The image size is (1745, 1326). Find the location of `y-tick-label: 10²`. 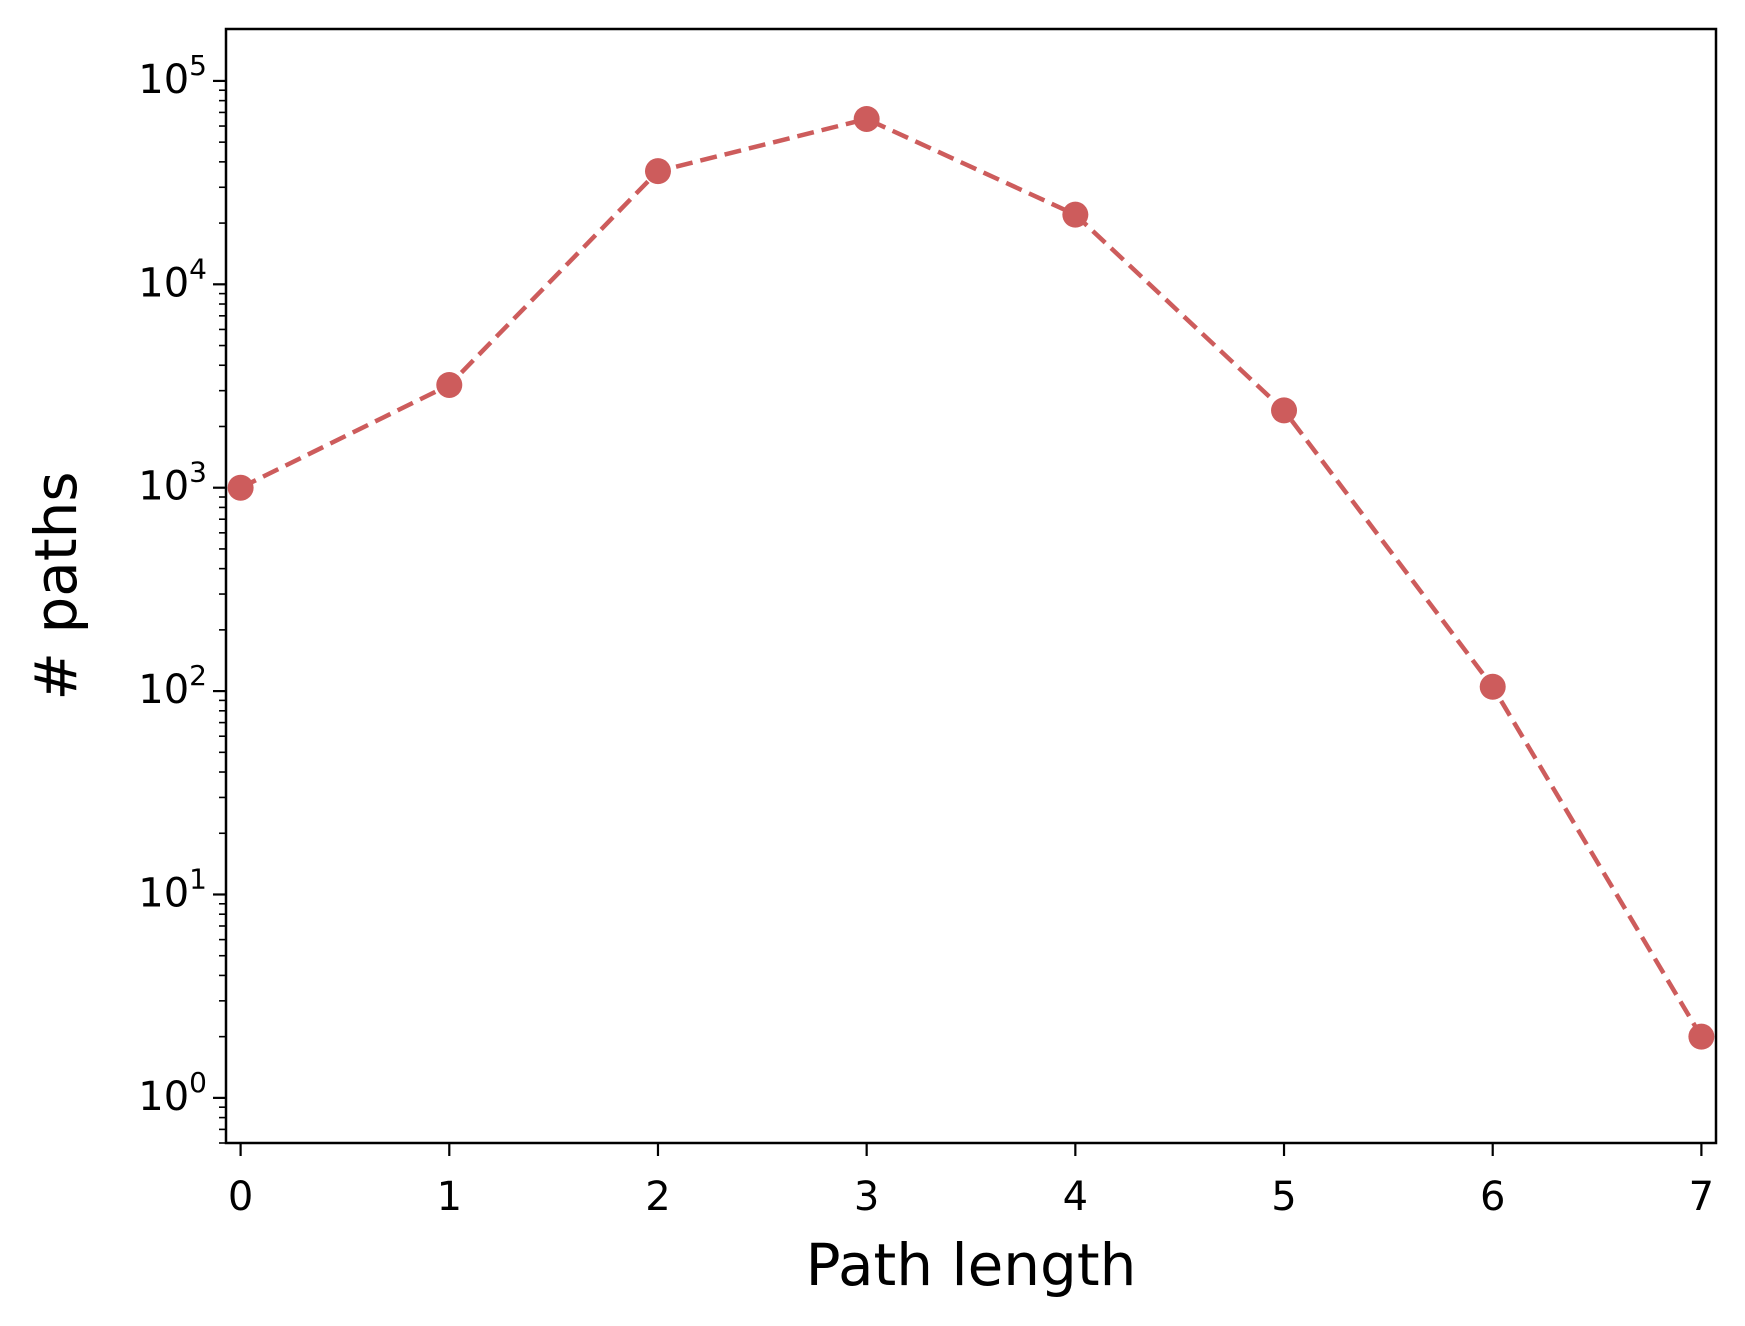

y-tick-label: 10² is located at coordinates (172, 686).